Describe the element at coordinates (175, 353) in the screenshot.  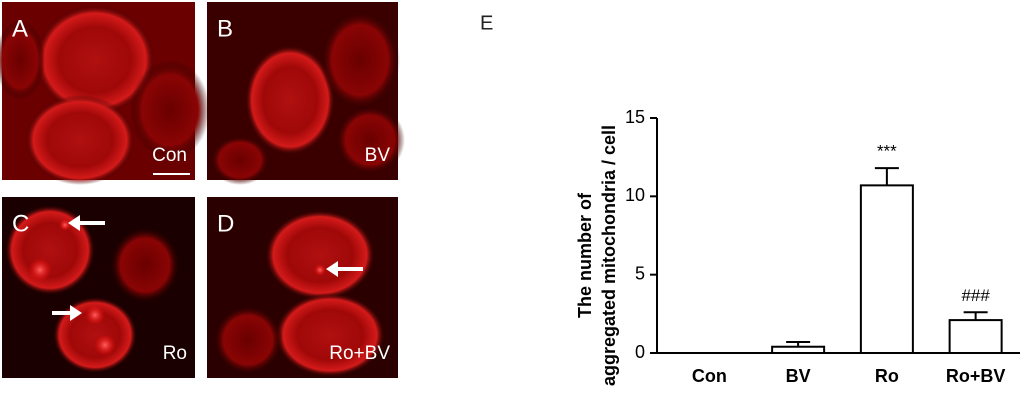
I see `panel-caption: Ro` at that location.